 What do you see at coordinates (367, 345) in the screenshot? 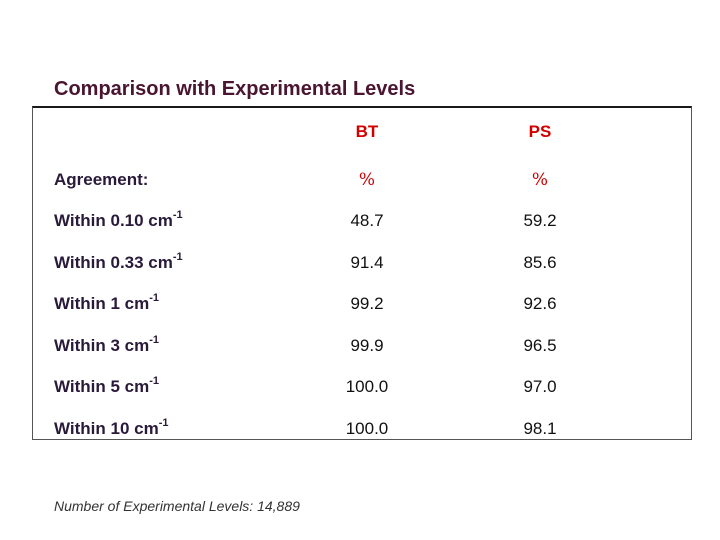
I see `bt-value: 99.9` at bounding box center [367, 345].